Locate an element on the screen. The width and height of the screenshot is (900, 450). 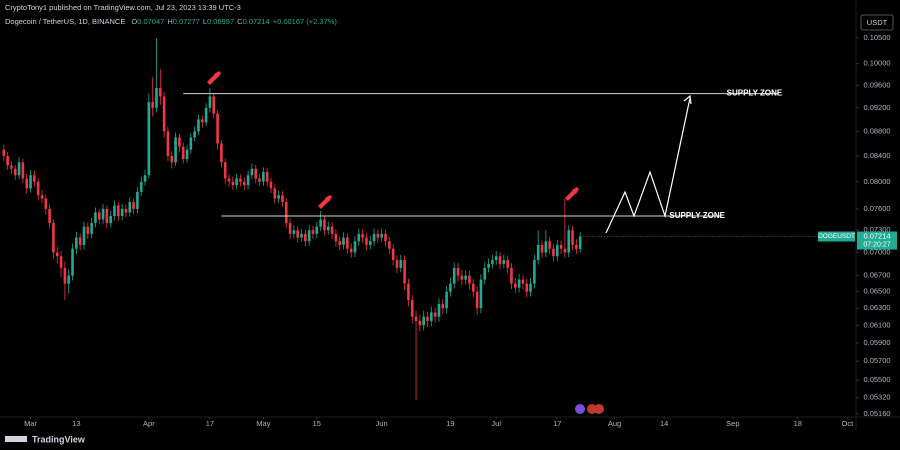
x-tick-label: 14 is located at coordinates (664, 423).